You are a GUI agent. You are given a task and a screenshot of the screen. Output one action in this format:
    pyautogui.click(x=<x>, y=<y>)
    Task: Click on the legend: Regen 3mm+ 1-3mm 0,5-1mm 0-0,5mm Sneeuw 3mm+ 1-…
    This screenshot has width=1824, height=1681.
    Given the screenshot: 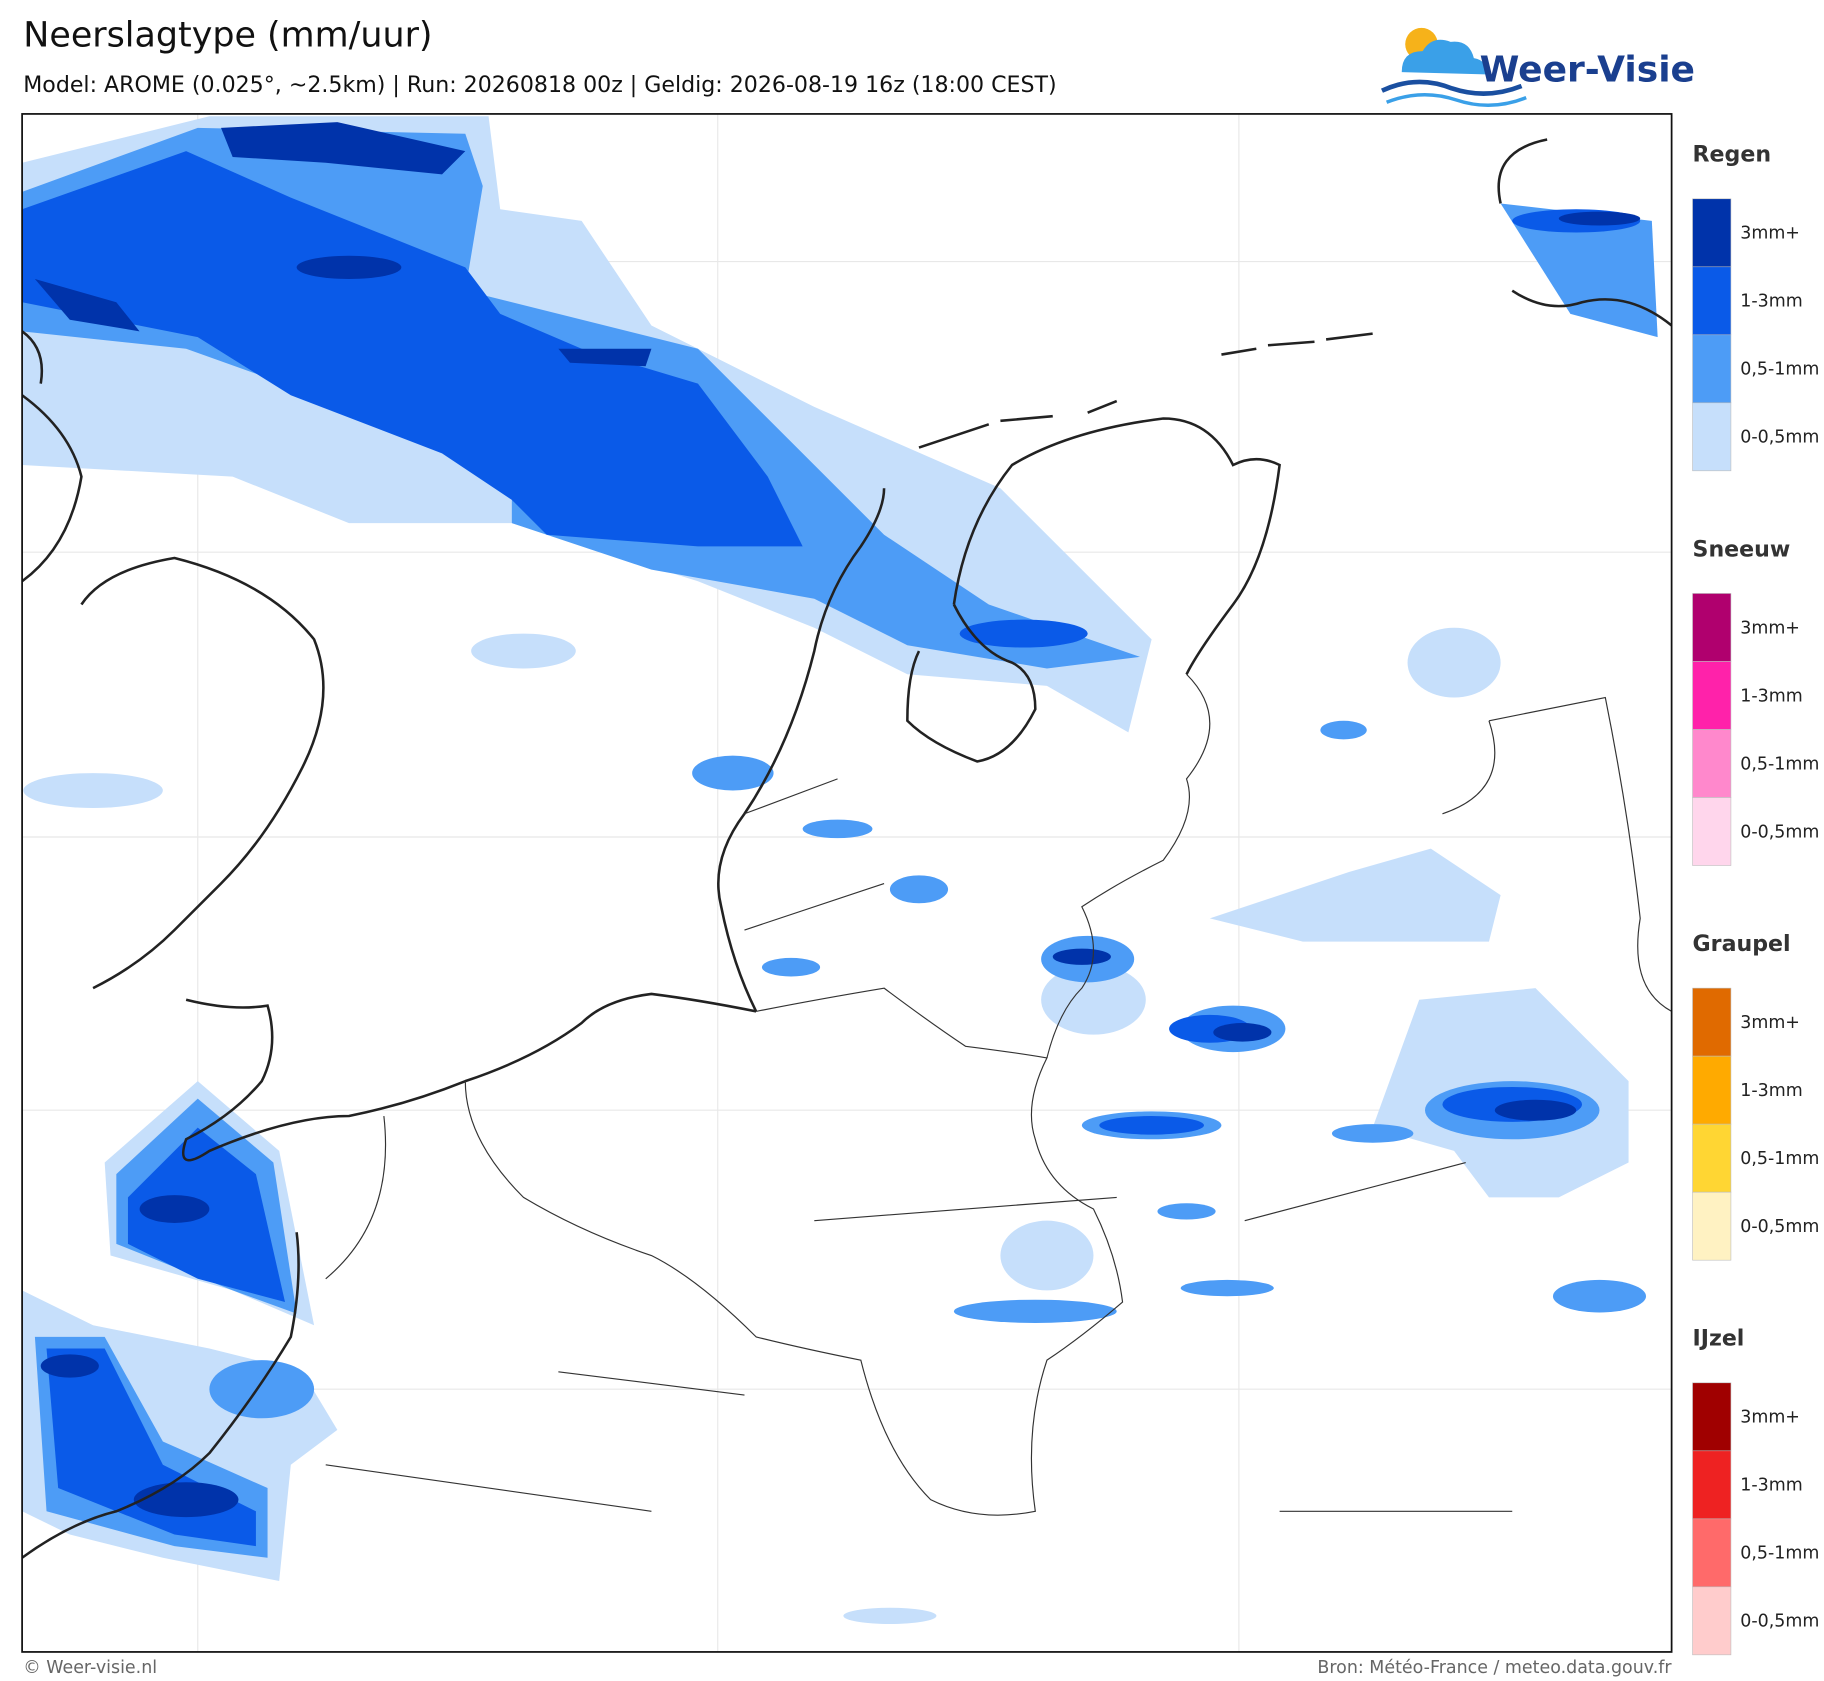 What is the action you would take?
    pyautogui.click(x=1755, y=899)
    